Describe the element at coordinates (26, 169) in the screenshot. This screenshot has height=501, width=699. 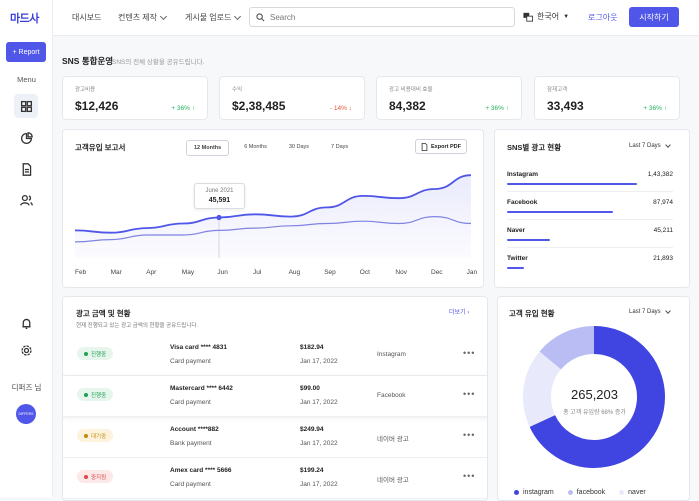
I see `document-icon` at that location.